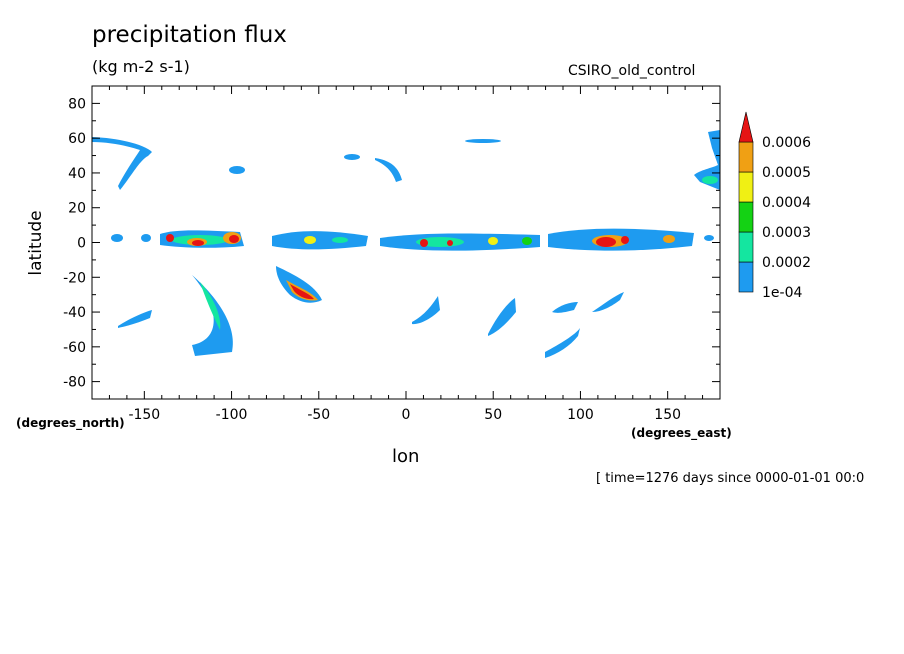 Image resolution: width=904 pixels, height=654 pixels. What do you see at coordinates (232, 415) in the screenshot?
I see `x-tick-label: -100` at bounding box center [232, 415].